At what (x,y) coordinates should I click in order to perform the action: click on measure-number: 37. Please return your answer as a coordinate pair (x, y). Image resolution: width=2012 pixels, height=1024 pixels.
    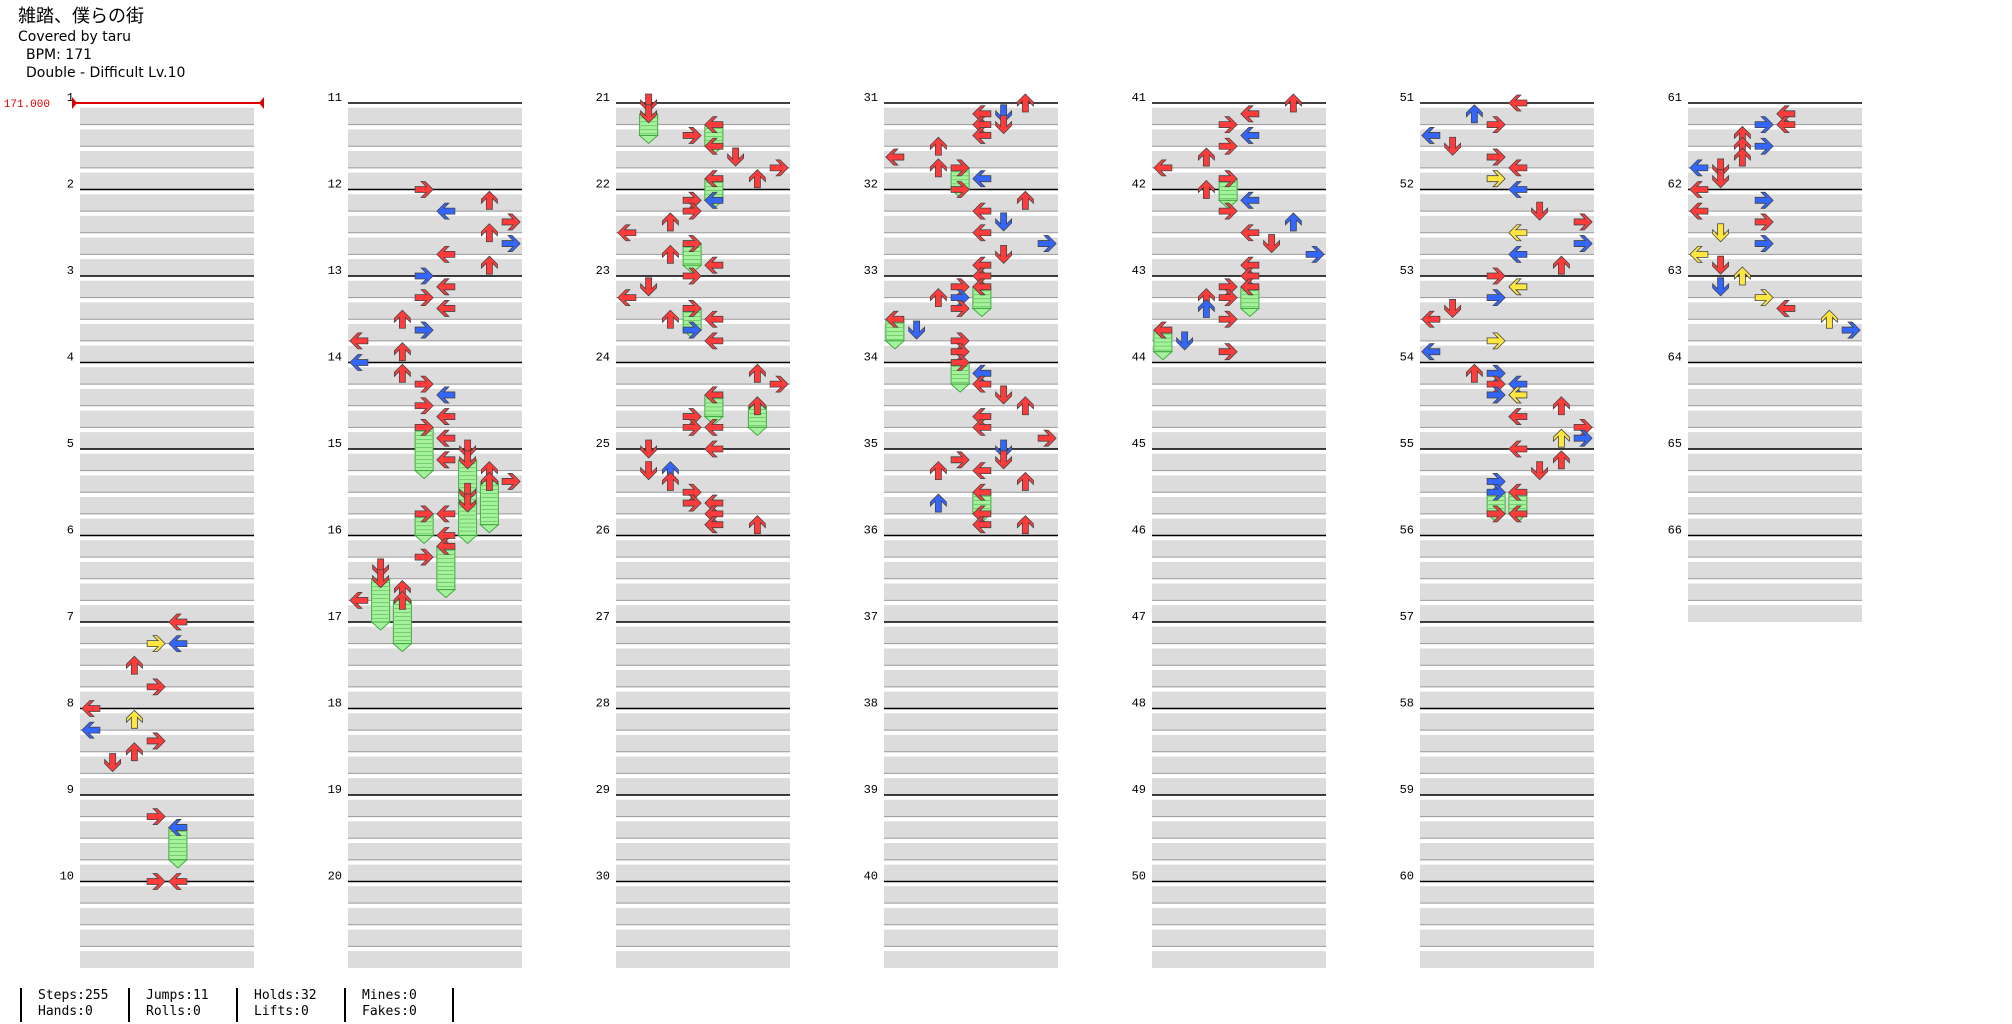
    Looking at the image, I should click on (871, 617).